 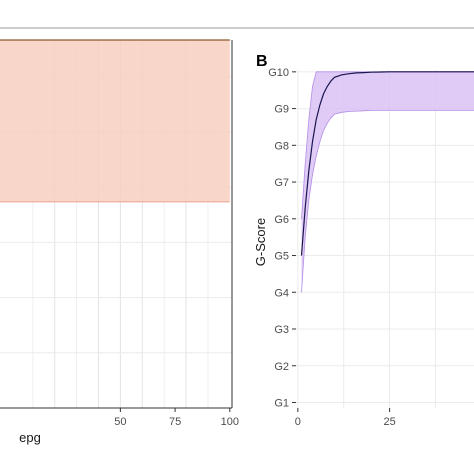 I want to click on panel-b-y-axis-title: G-Score, so click(x=260, y=242).